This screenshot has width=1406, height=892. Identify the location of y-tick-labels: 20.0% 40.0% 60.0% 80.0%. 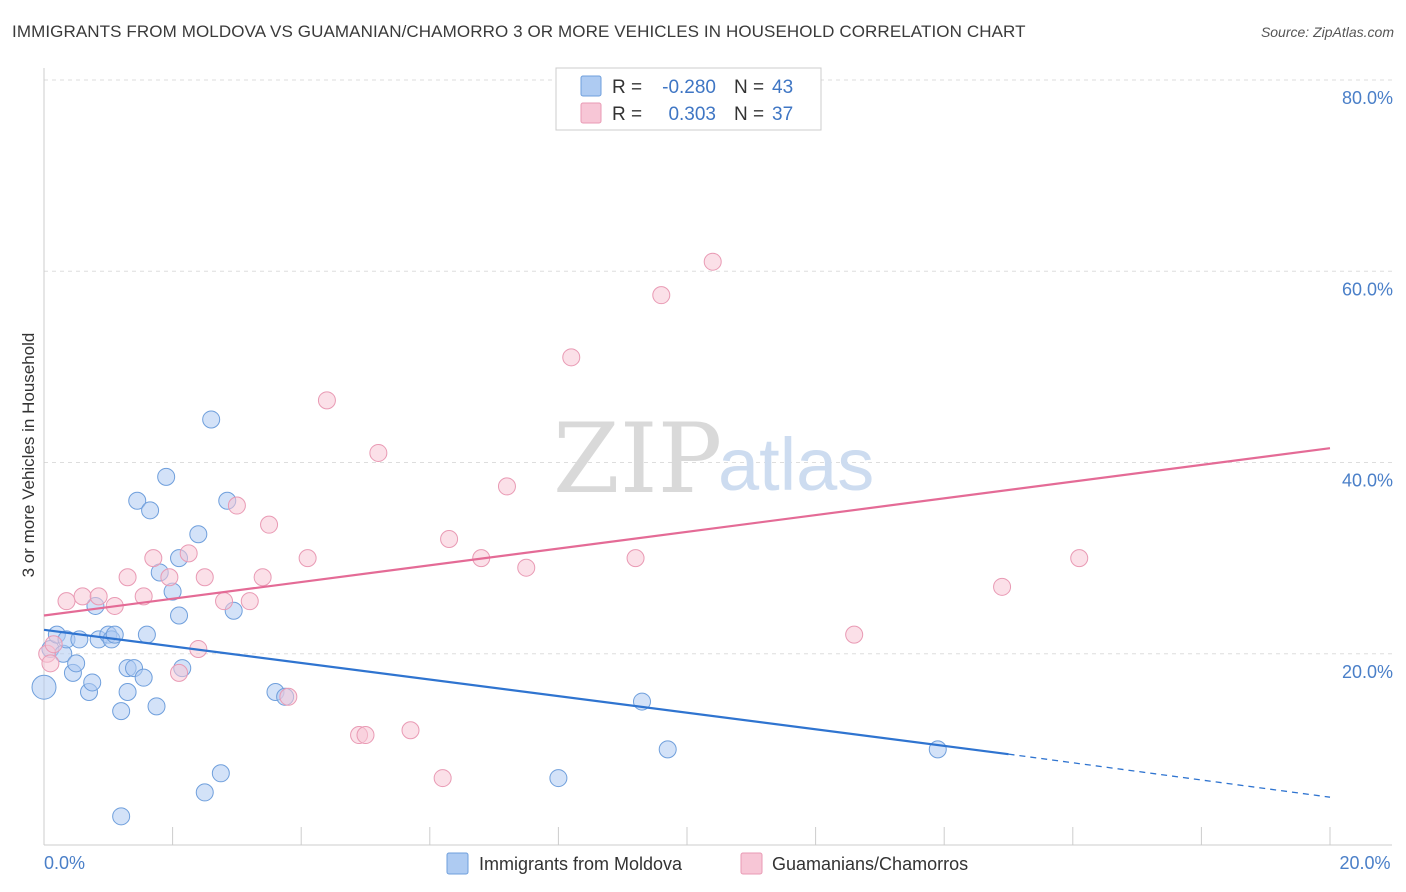
(1367, 385).